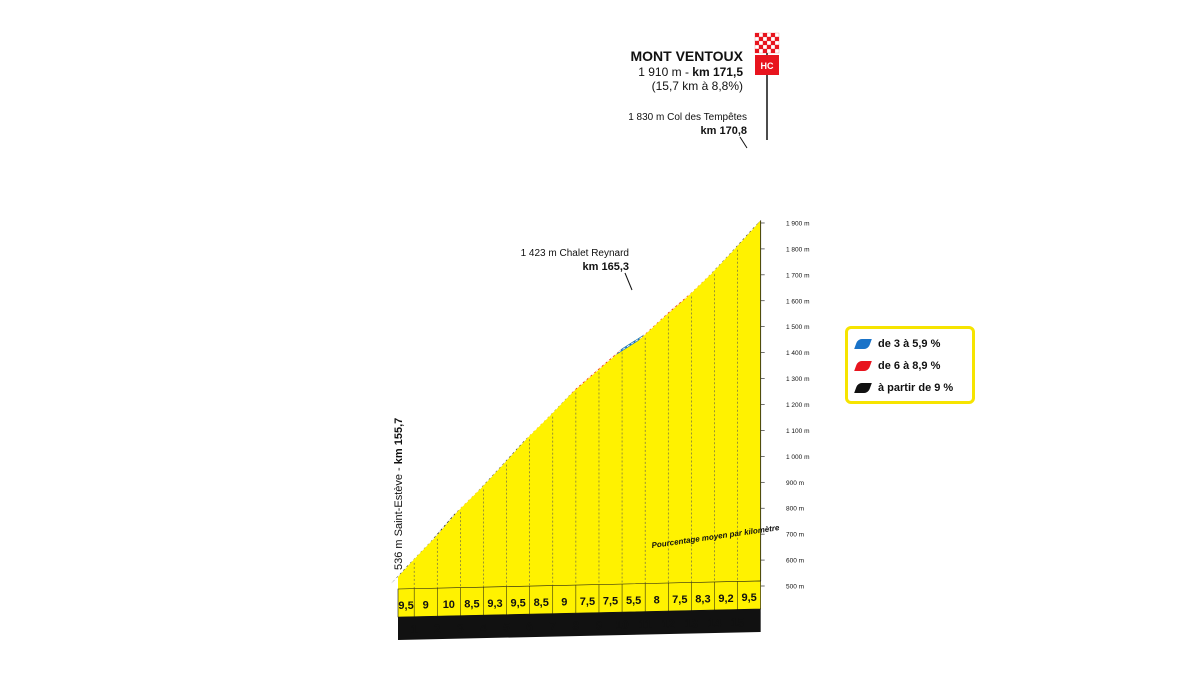  I want to click on ytick-label: 1 900 m, so click(798, 223).